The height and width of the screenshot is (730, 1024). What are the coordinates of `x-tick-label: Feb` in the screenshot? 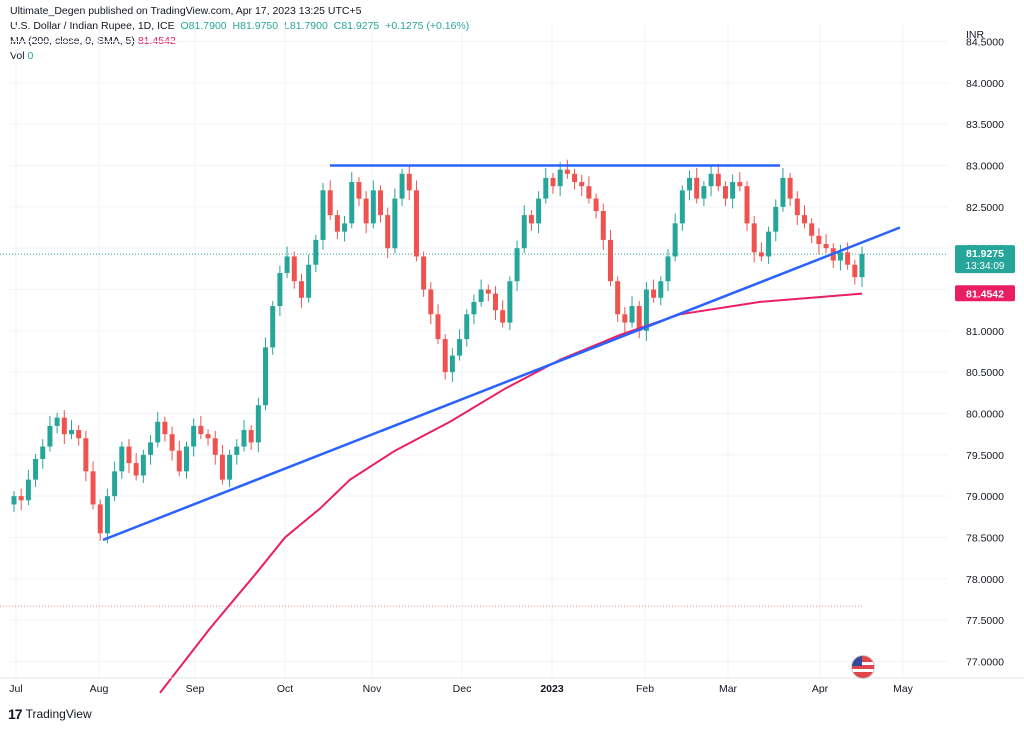 It's located at (645, 689).